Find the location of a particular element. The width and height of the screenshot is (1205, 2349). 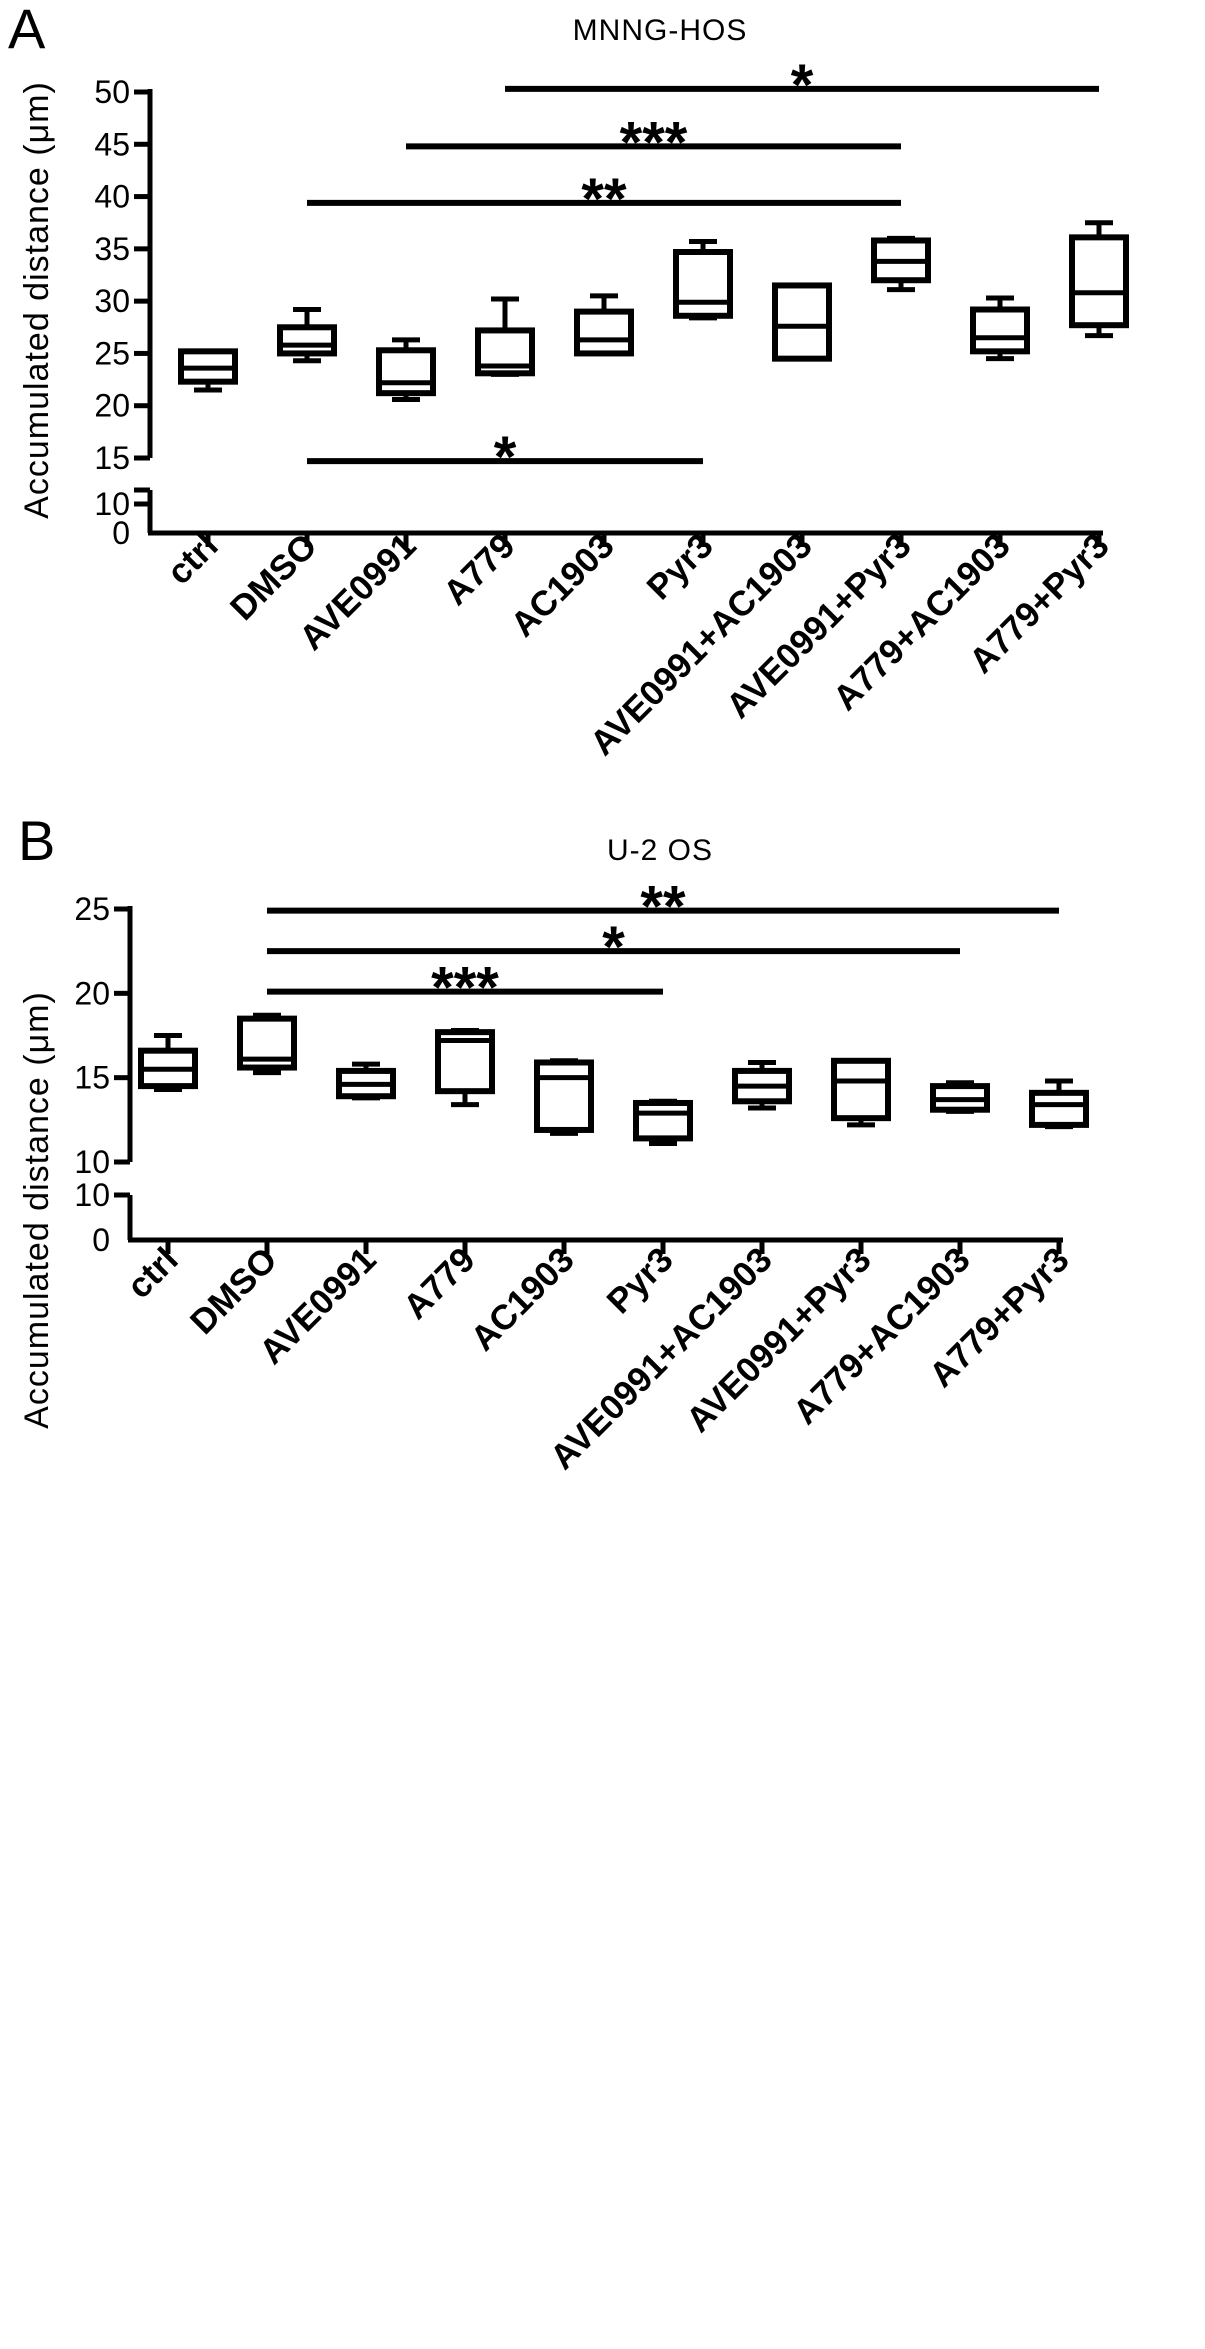

panel-letter: B is located at coordinates (36, 840).